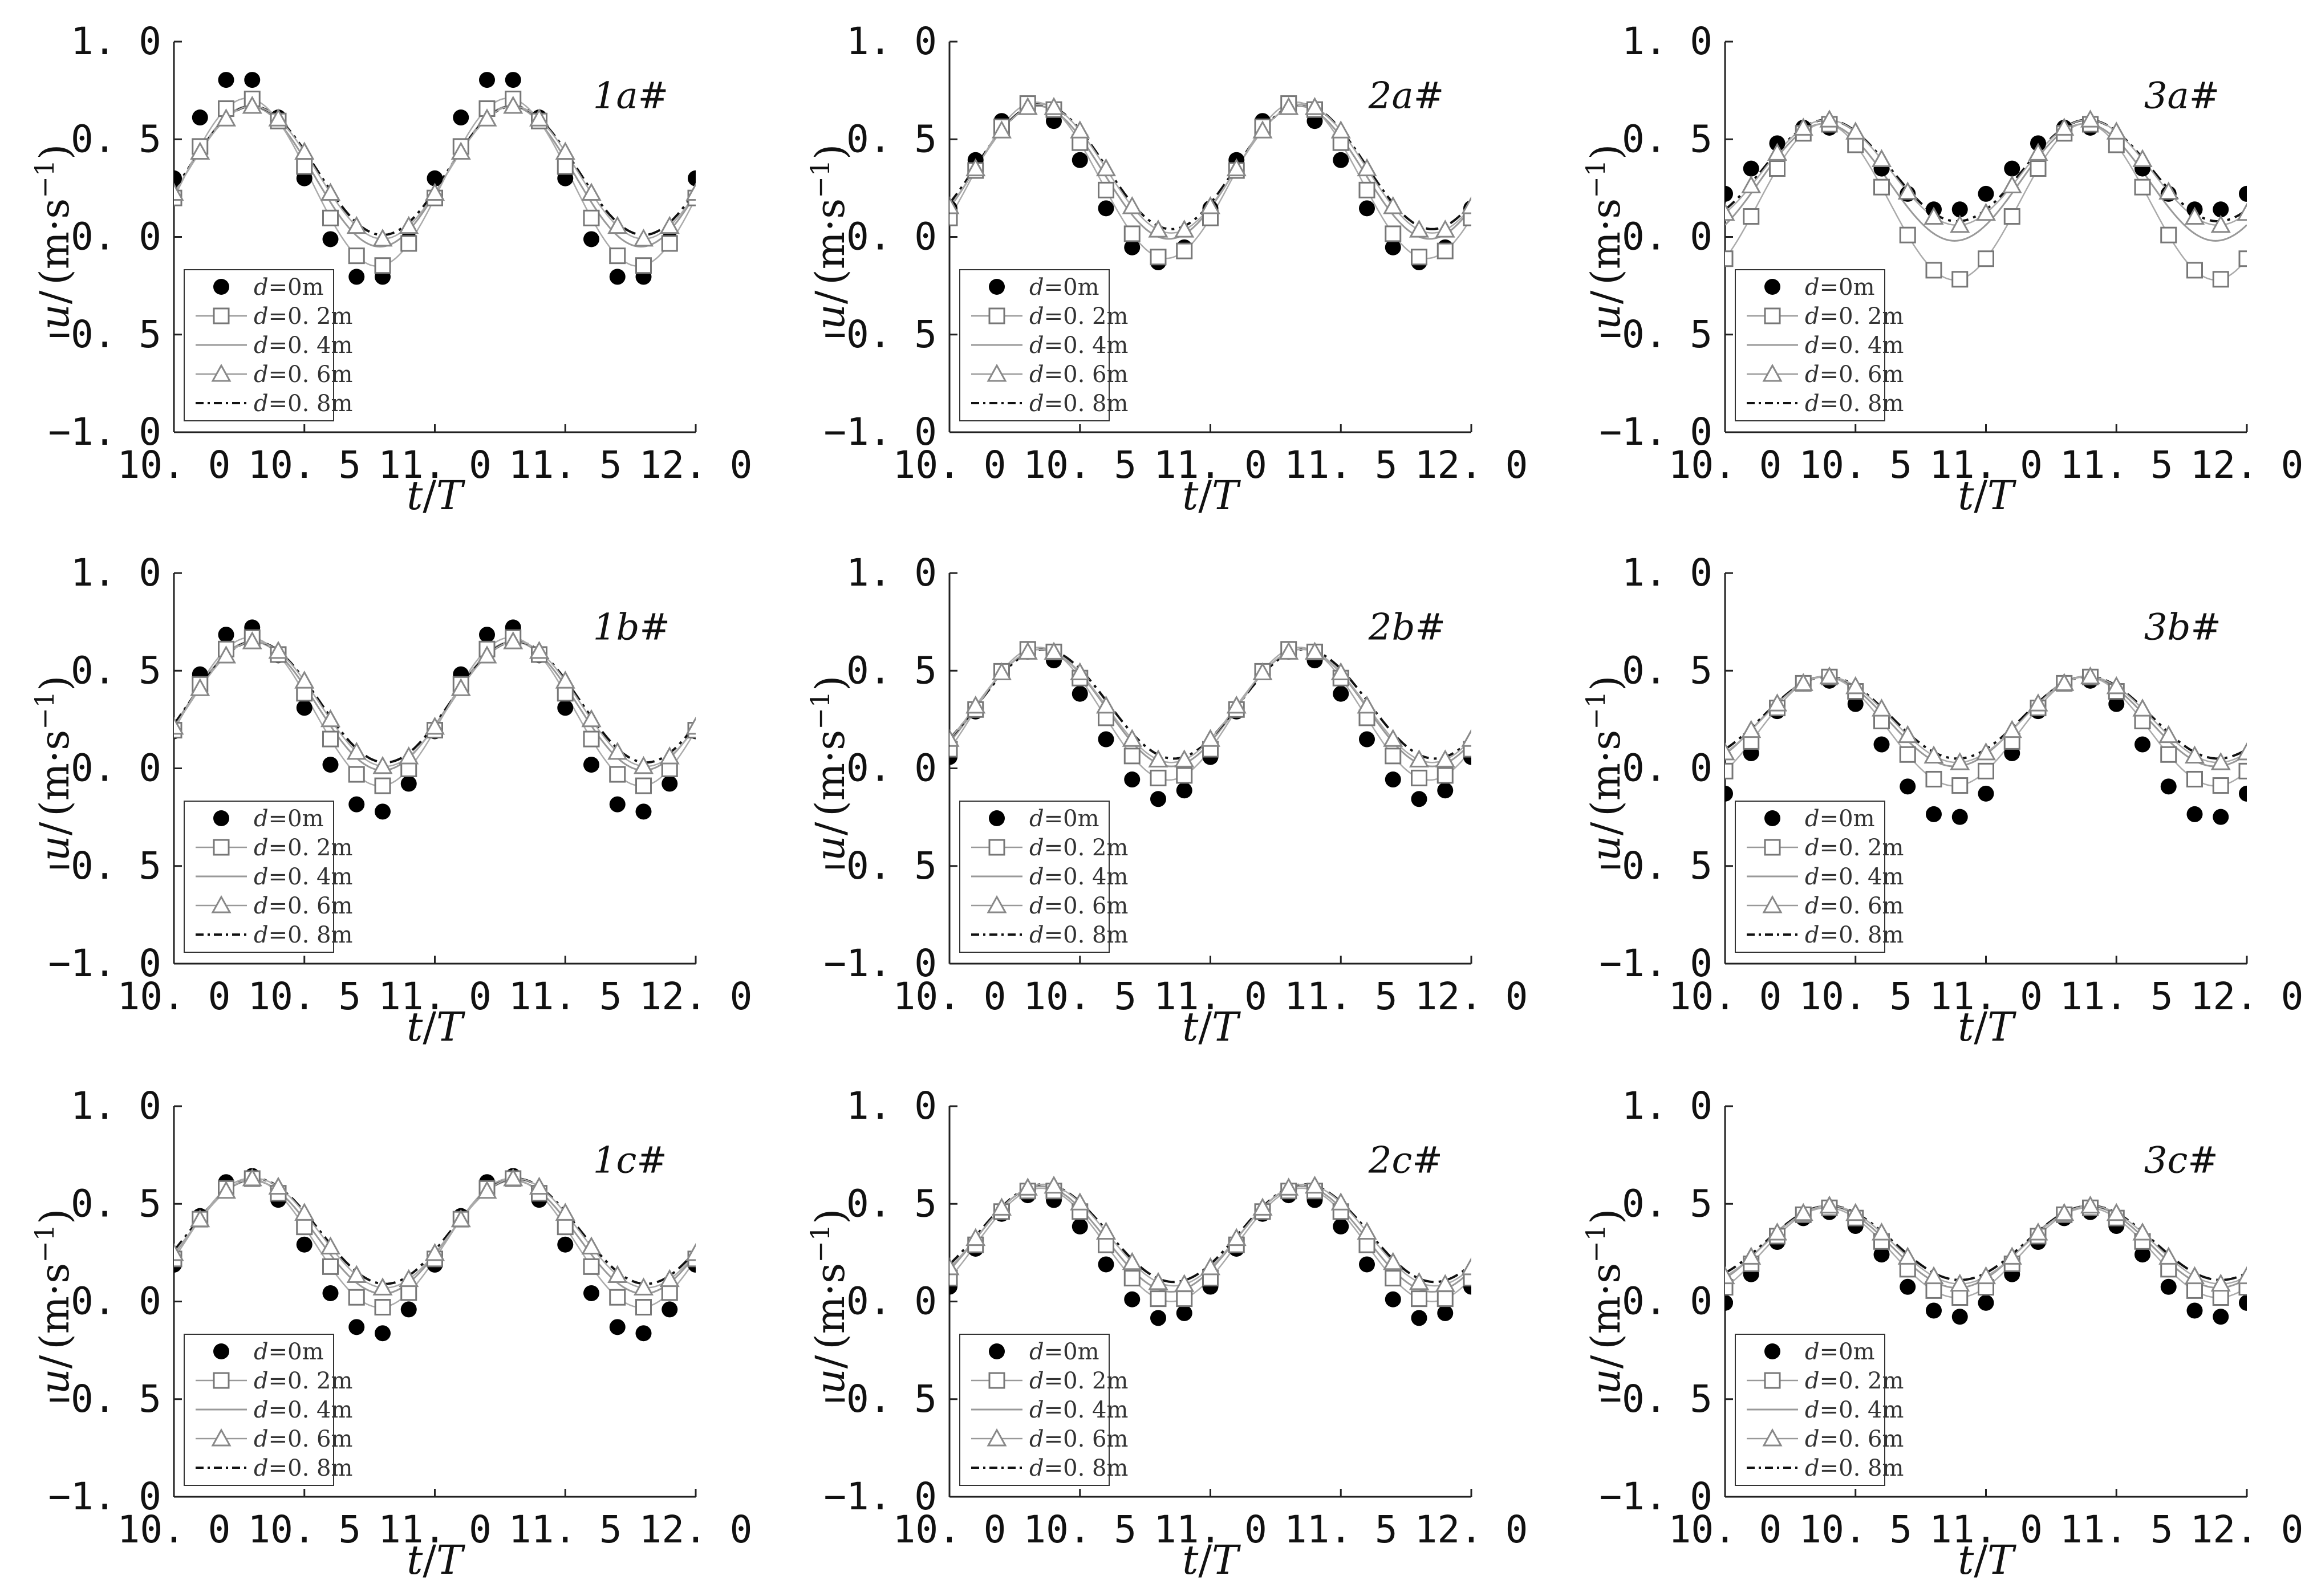 The width and height of the screenshot is (2309, 1596). What do you see at coordinates (435, 1243) in the screenshot?
I see `series-line` at bounding box center [435, 1243].